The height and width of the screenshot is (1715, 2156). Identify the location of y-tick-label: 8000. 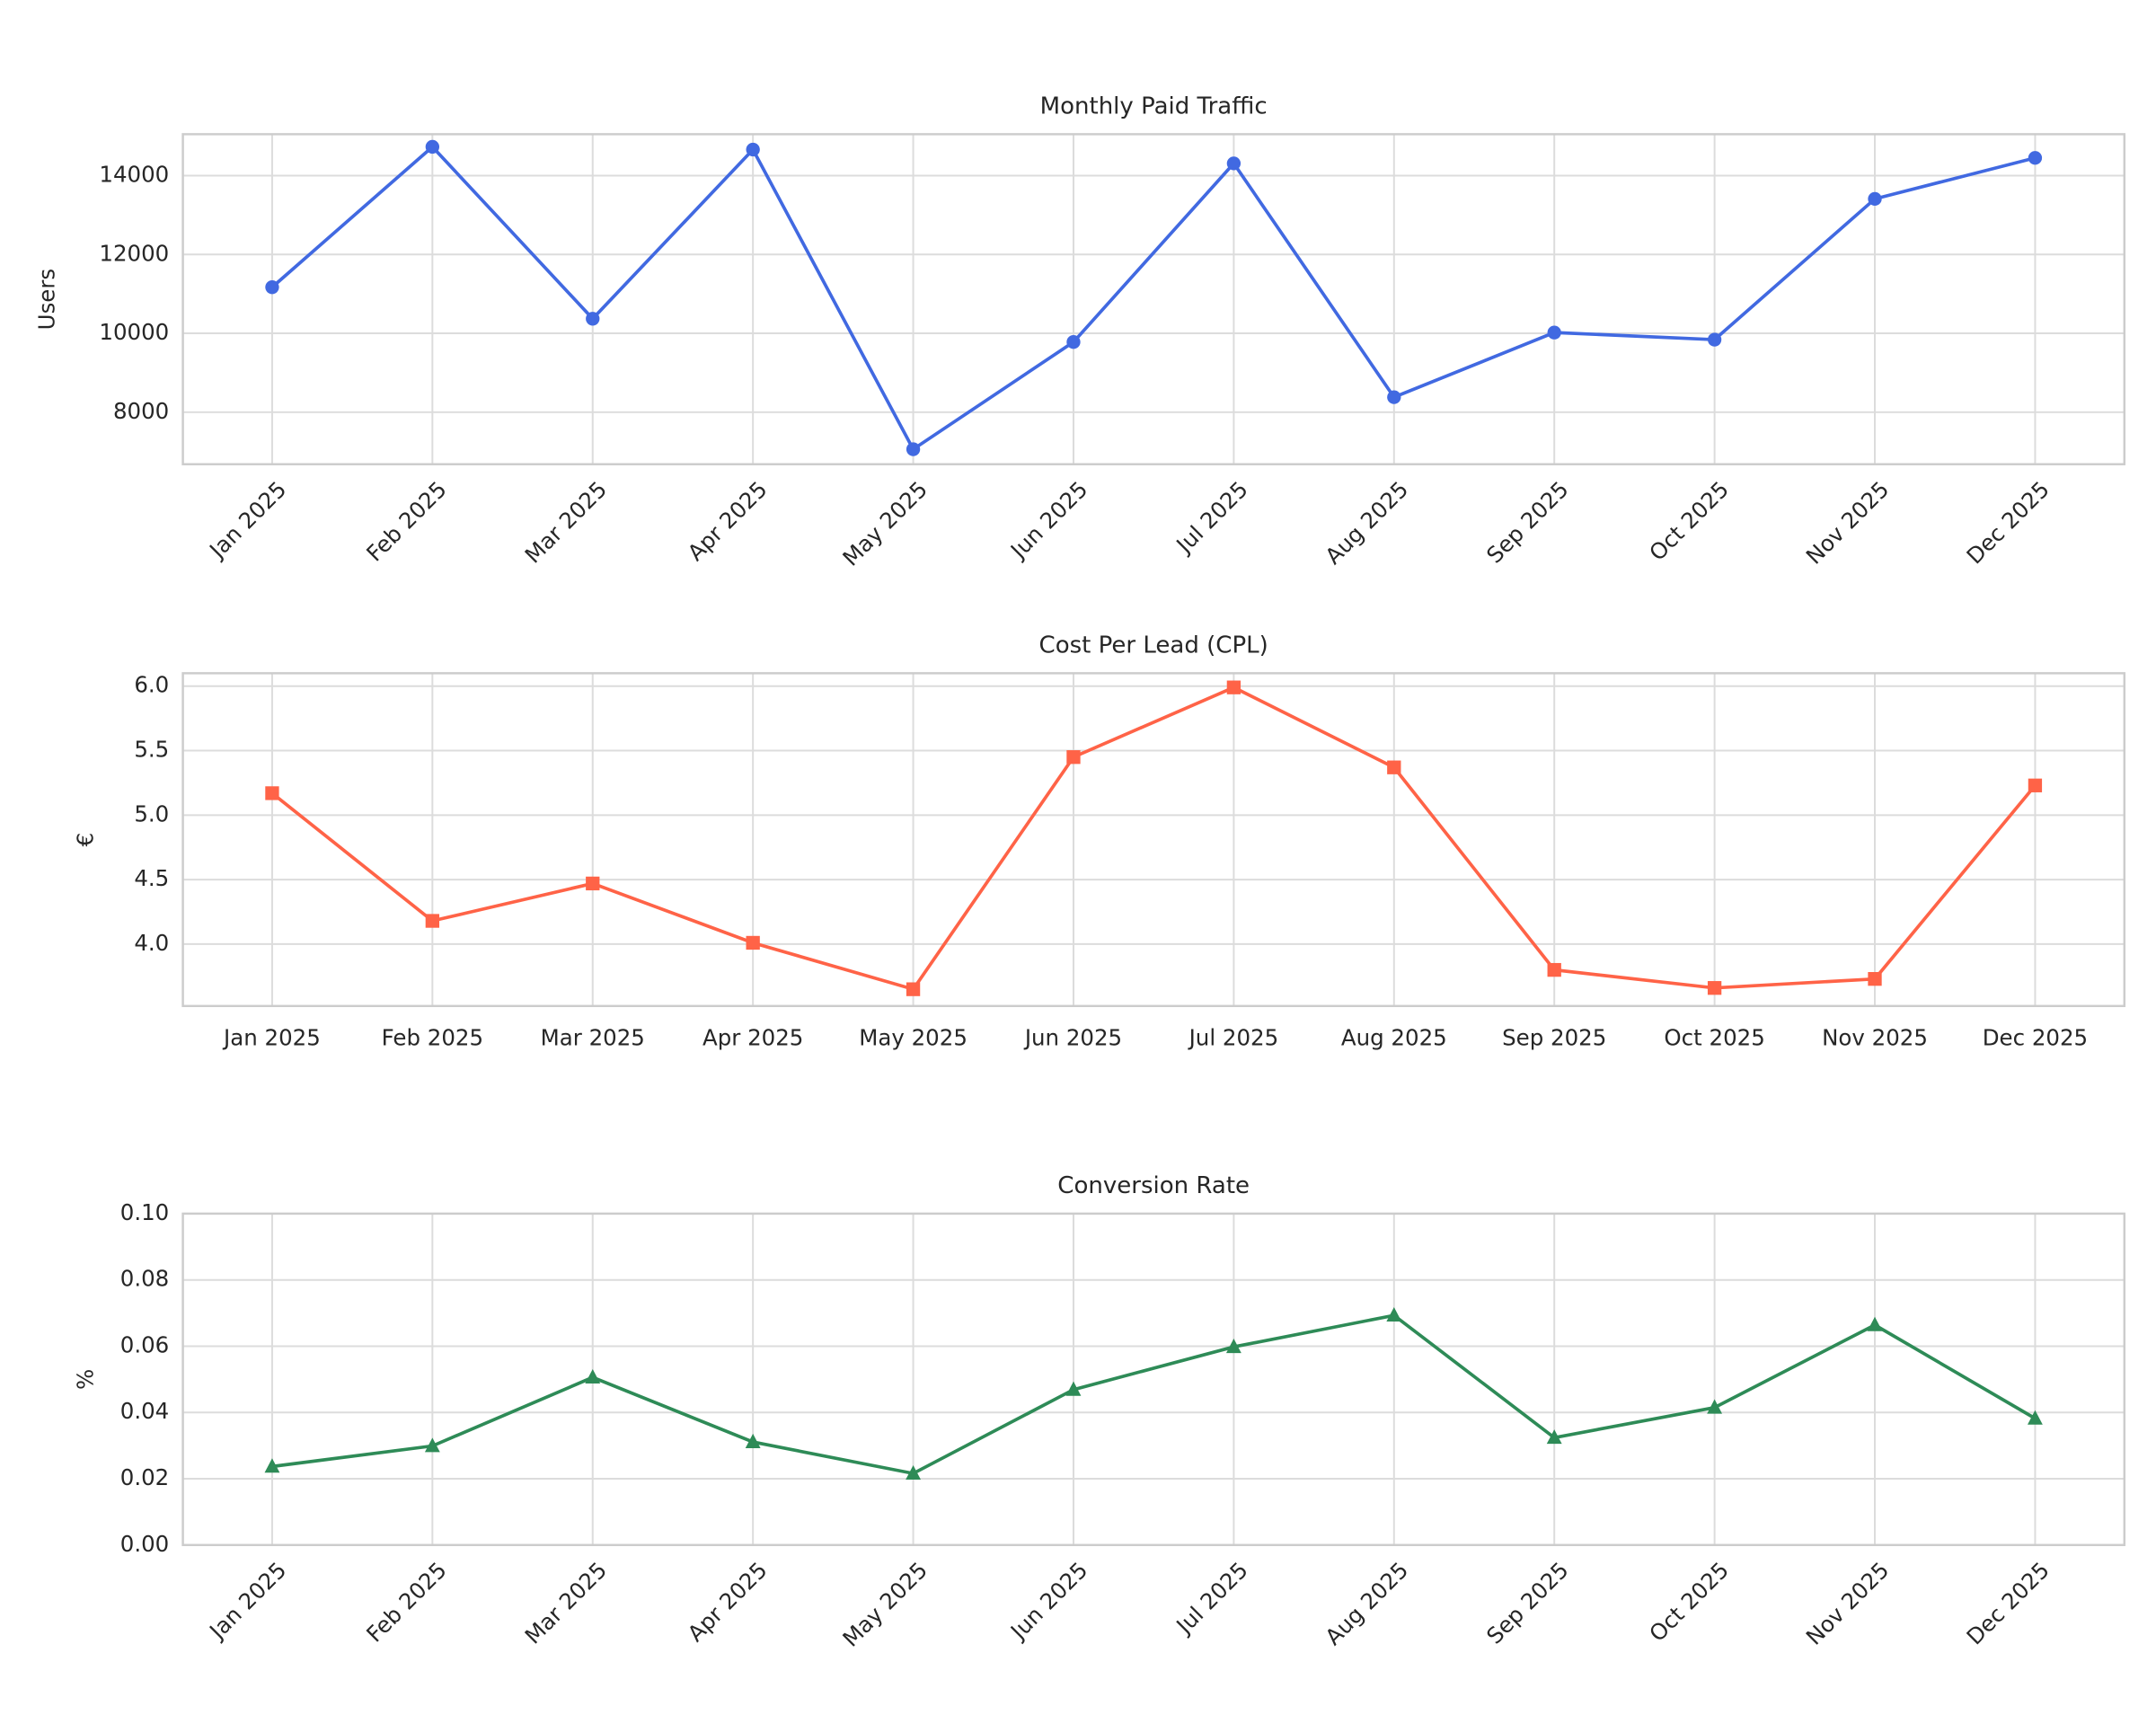
(141, 411).